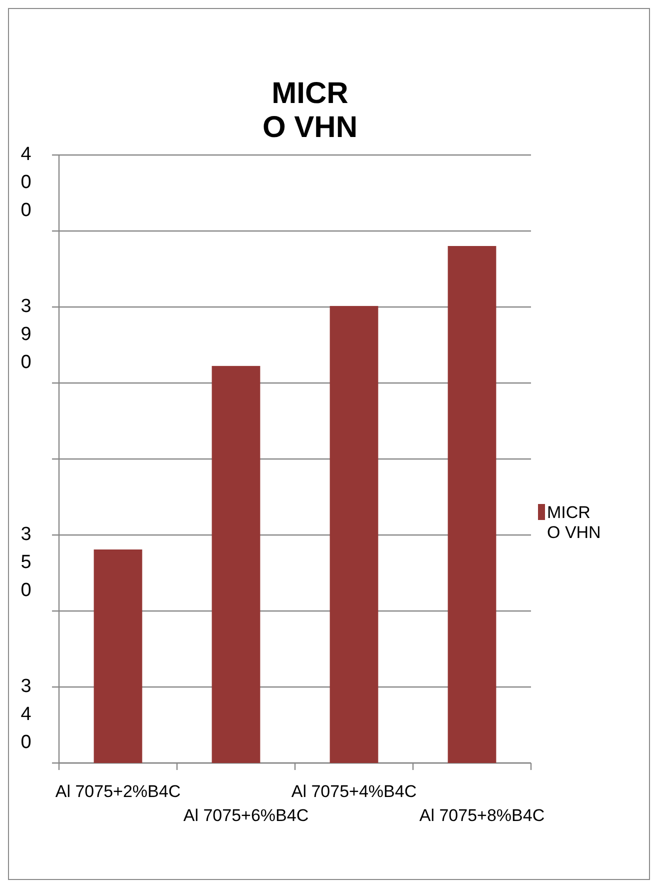 This screenshot has height=888, width=658. I want to click on text: 350, so click(26, 562).